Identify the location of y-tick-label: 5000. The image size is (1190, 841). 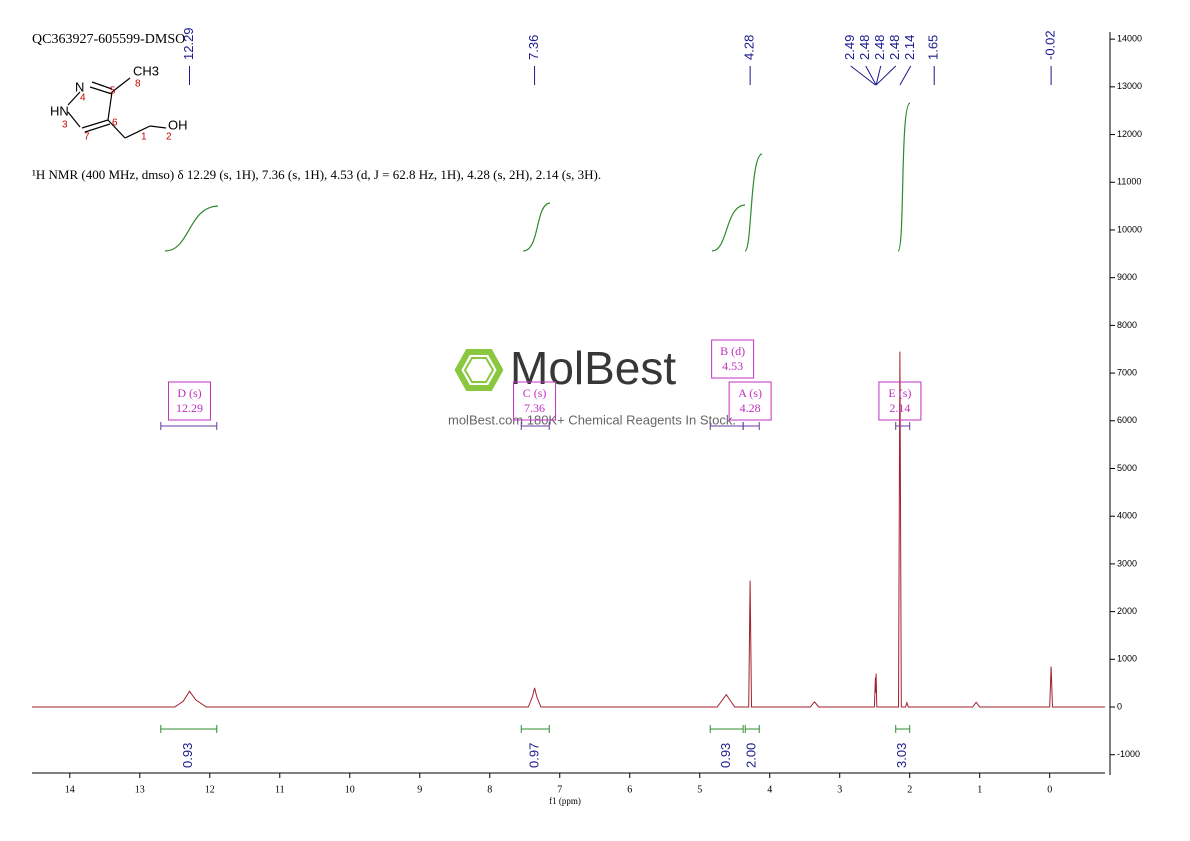
(1127, 468).